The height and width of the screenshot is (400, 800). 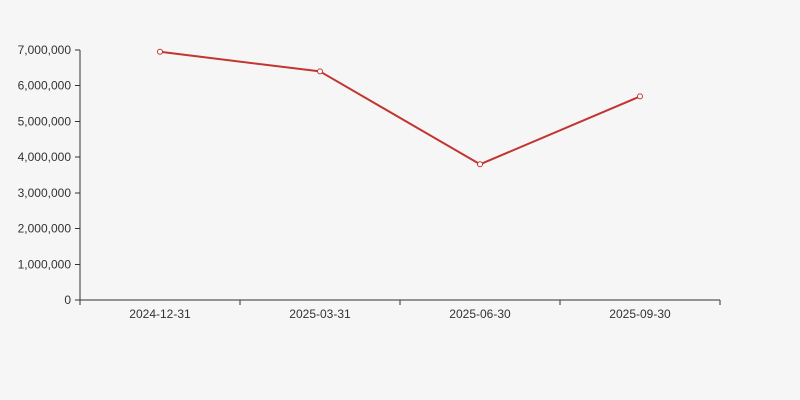 What do you see at coordinates (45, 264) in the screenshot?
I see `y-axis-label: 1,000,000` at bounding box center [45, 264].